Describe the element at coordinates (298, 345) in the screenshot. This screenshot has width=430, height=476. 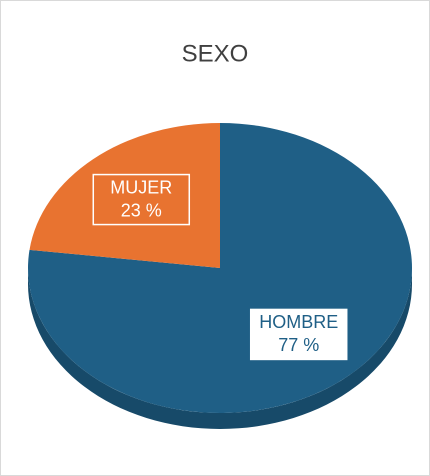
I see `data-label: 77 %` at that location.